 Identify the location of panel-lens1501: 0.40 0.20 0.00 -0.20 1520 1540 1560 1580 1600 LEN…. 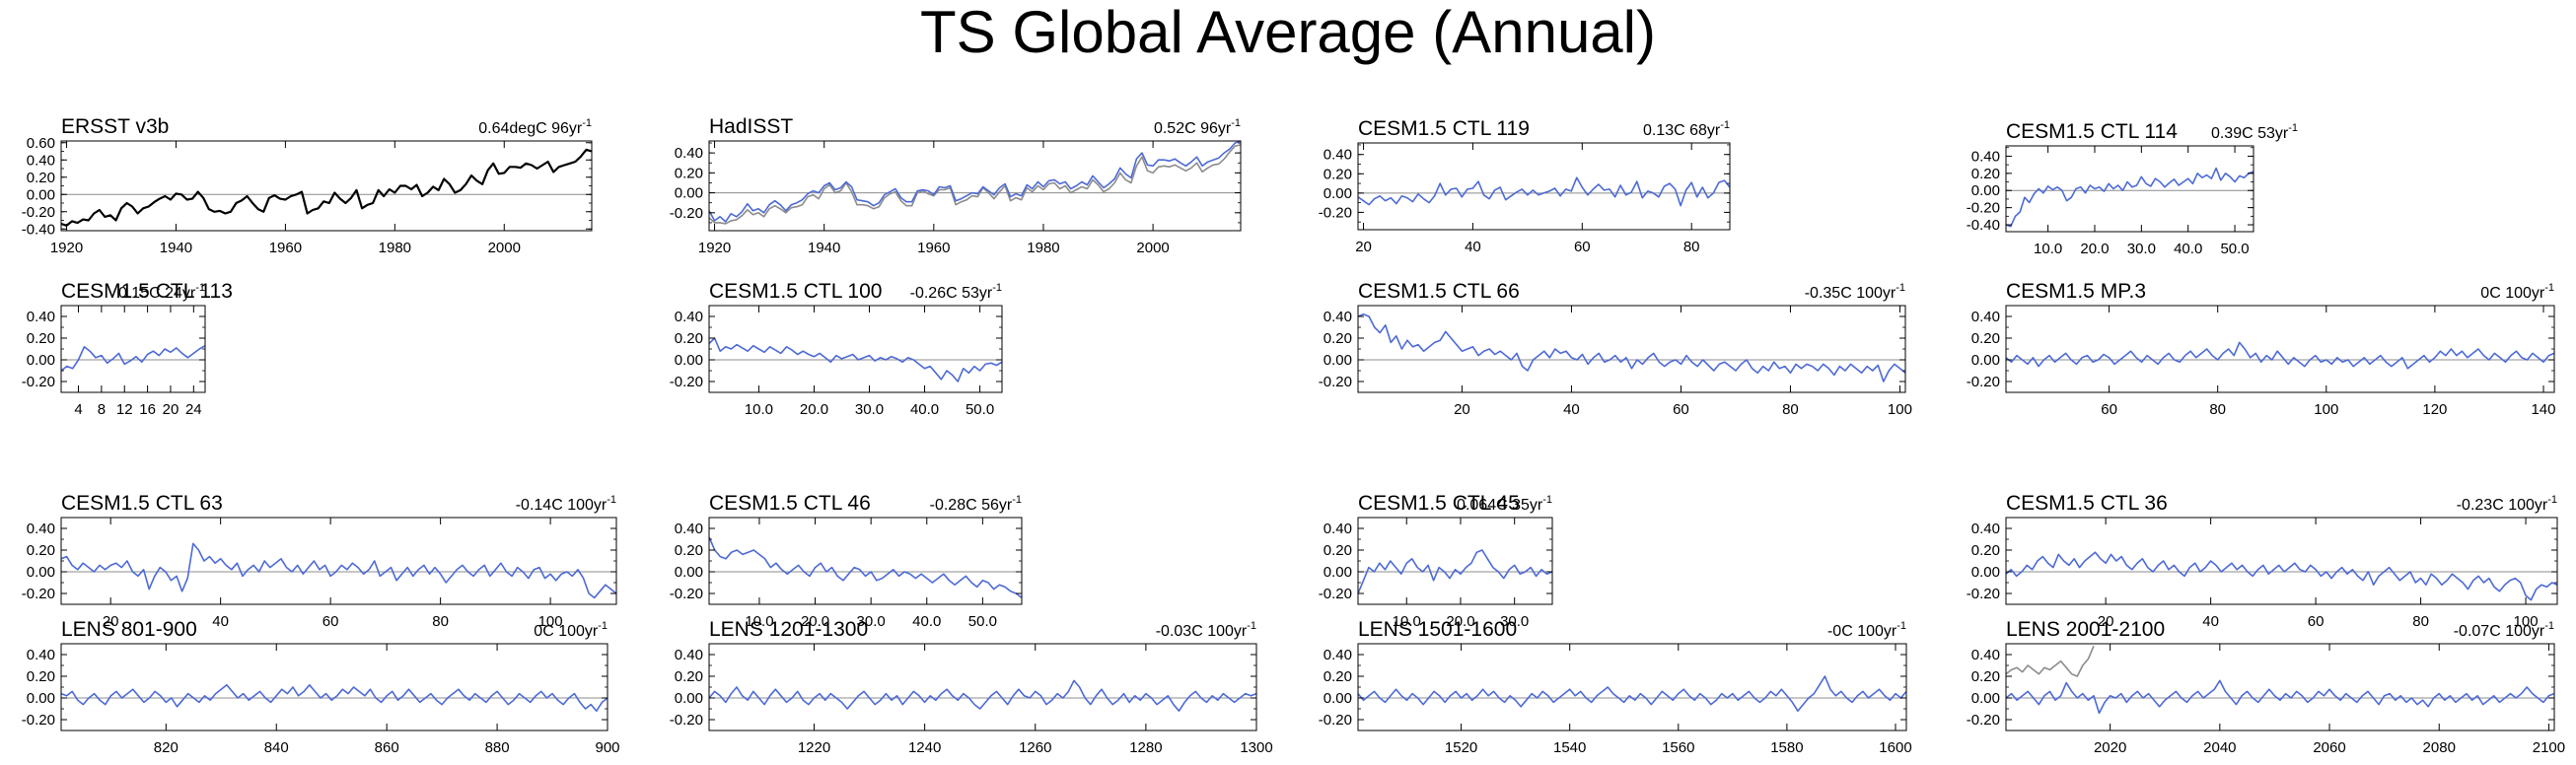
(1615, 687).